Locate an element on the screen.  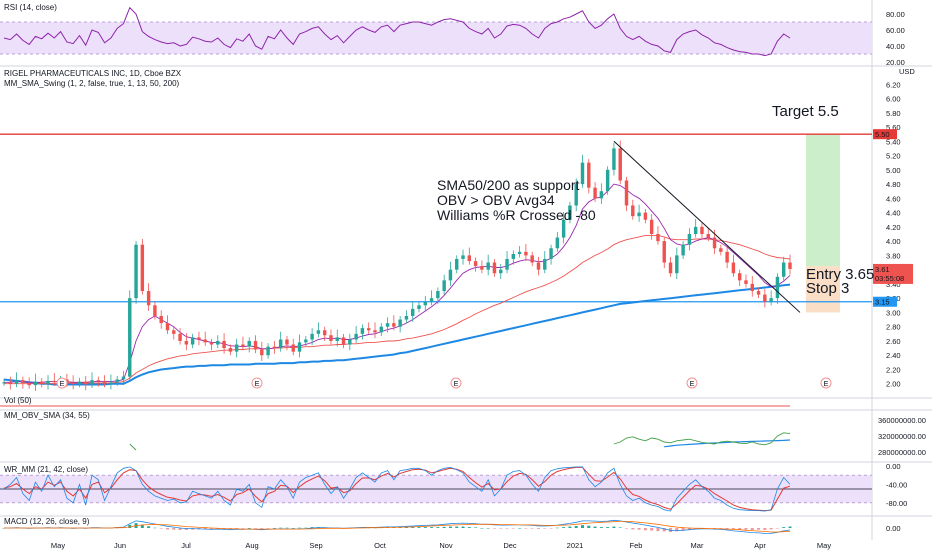
x-tick-label: May is located at coordinates (58, 545).